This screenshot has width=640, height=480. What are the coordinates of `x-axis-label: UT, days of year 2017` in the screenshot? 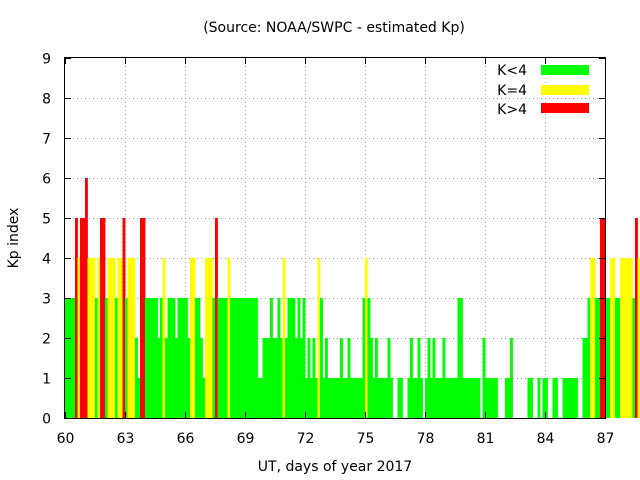 It's located at (335, 467).